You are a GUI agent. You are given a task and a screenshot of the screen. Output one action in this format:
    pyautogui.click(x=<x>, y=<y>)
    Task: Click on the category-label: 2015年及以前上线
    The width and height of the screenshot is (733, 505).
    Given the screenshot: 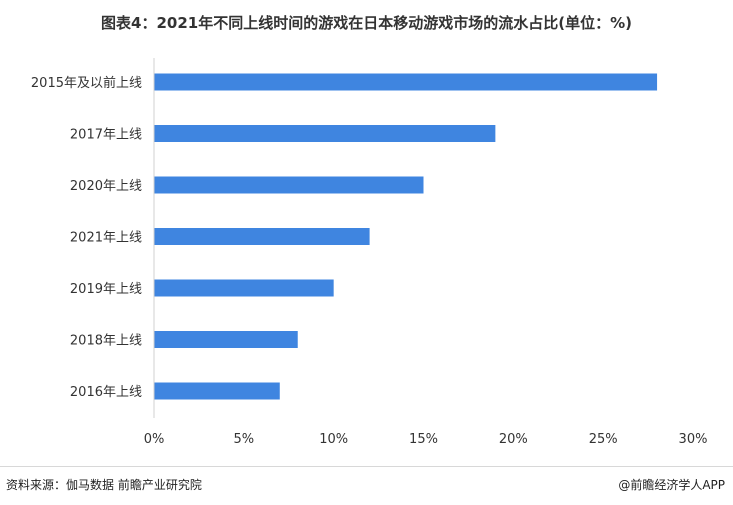 What is the action you would take?
    pyautogui.click(x=86, y=83)
    